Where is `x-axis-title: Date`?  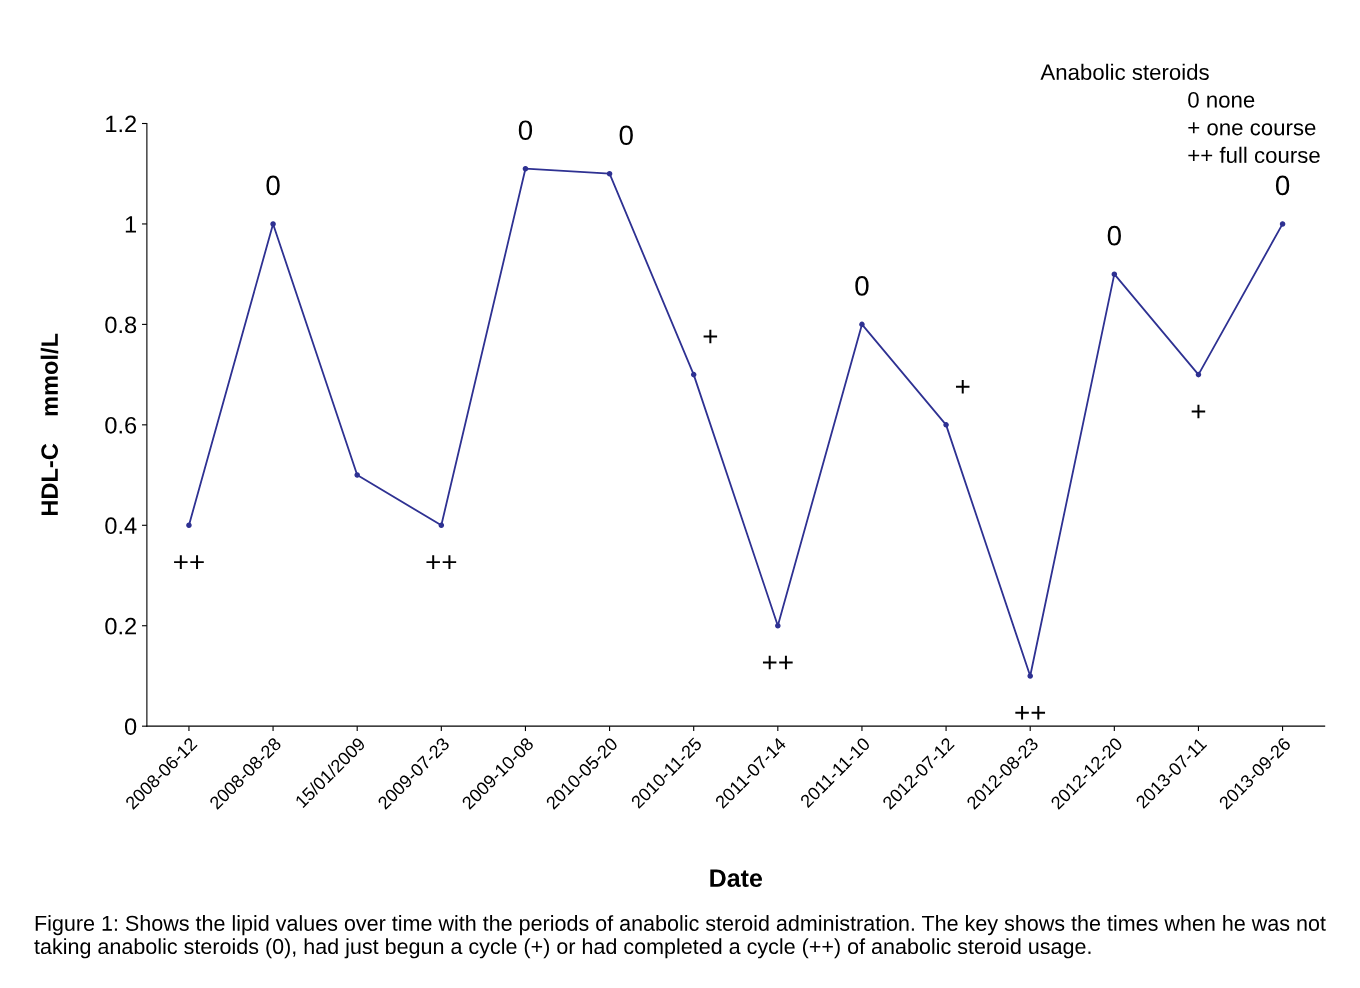 x-axis-title: Date is located at coordinates (736, 878).